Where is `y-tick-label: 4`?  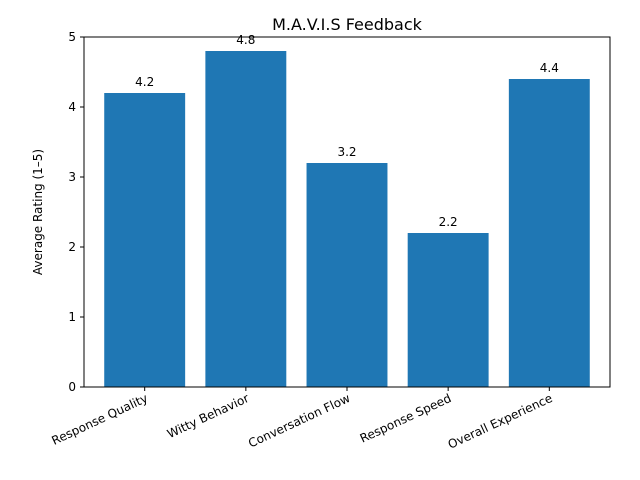
y-tick-label: 4 is located at coordinates (72, 107).